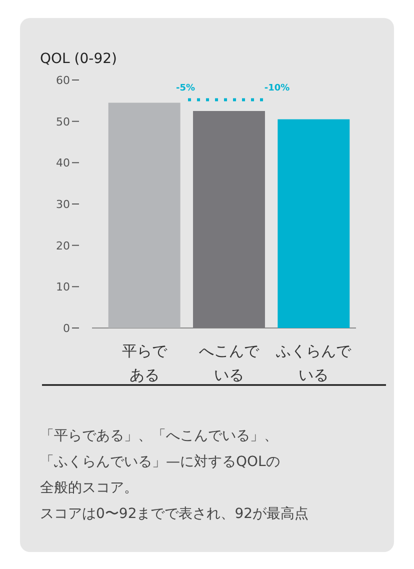 The width and height of the screenshot is (414, 569). What do you see at coordinates (89, 488) in the screenshot?
I see `text: 全般的スコア。` at bounding box center [89, 488].